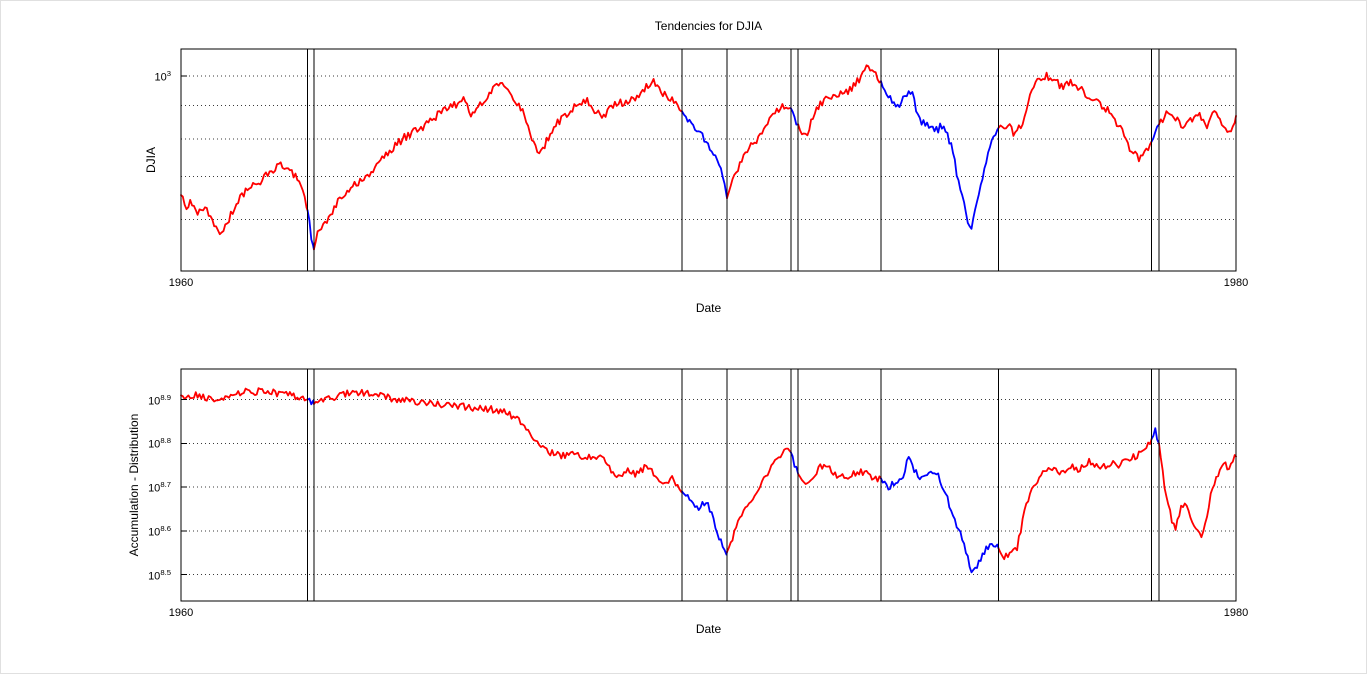 This screenshot has width=1367, height=674. Describe the element at coordinates (162, 76) in the screenshot. I see `y-tick-label: 103` at that location.